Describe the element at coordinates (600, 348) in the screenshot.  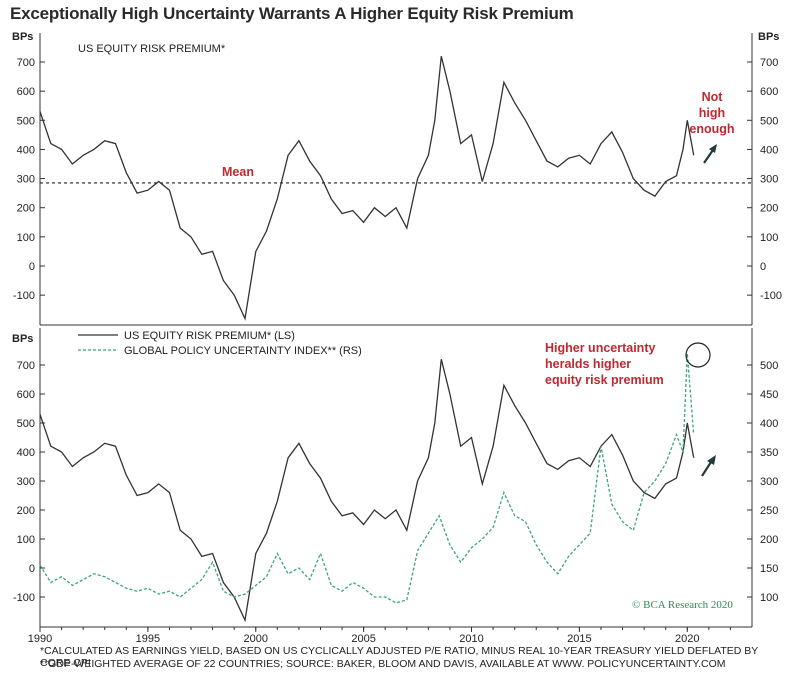
I see `annotation-bottom-line: Higher uncertainty` at that location.